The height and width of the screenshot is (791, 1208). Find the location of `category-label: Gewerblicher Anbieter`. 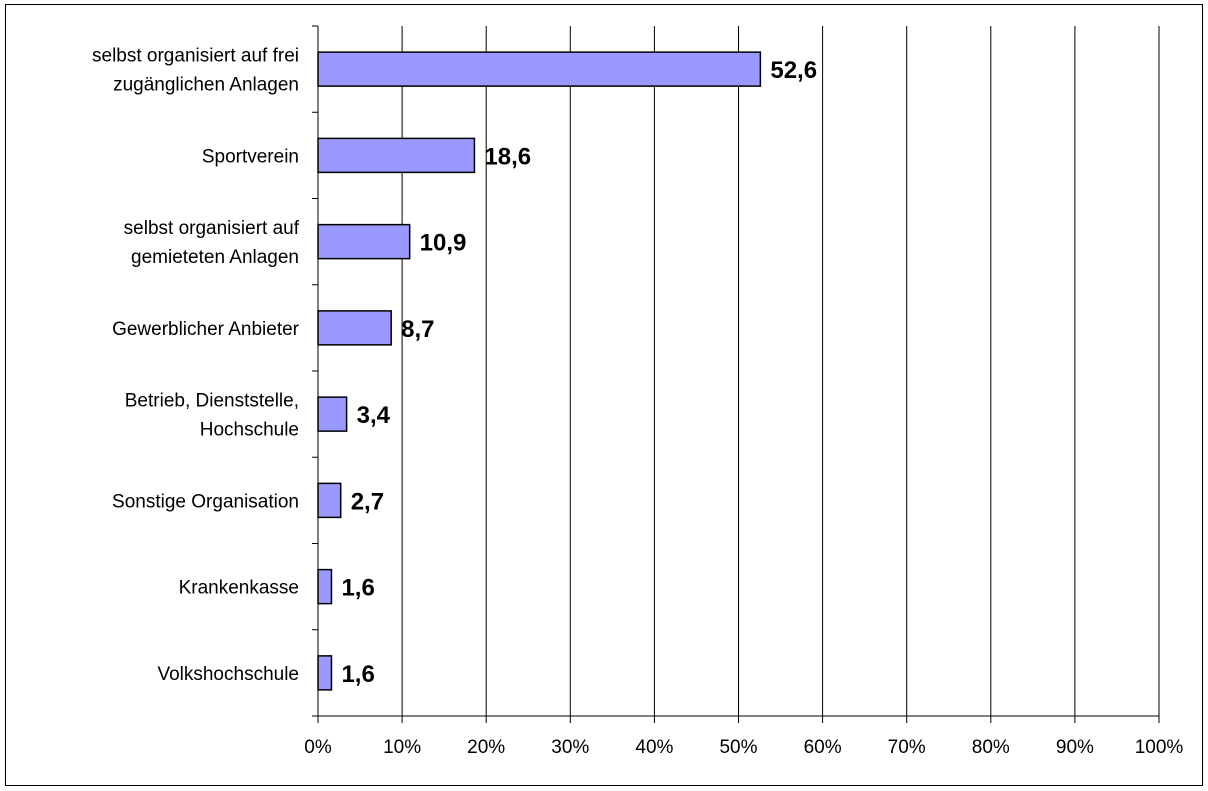

category-label: Gewerblicher Anbieter is located at coordinates (206, 329).